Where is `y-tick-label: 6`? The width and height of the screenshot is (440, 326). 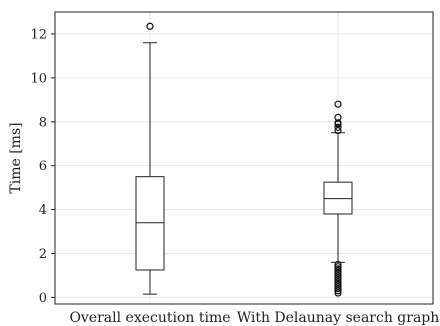 y-tick-label: 6 is located at coordinates (43, 166).